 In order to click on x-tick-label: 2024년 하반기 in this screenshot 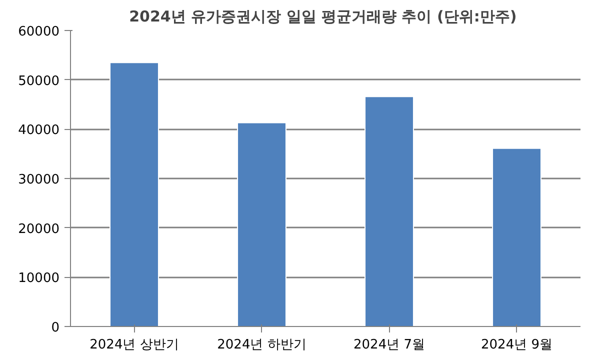, I will do `click(261, 345)`.